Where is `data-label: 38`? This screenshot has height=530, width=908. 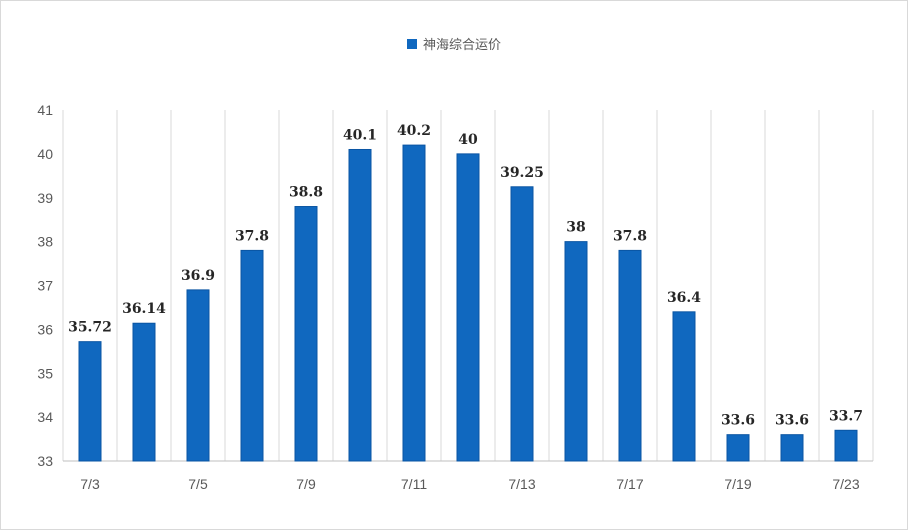 data-label: 38 is located at coordinates (575, 228).